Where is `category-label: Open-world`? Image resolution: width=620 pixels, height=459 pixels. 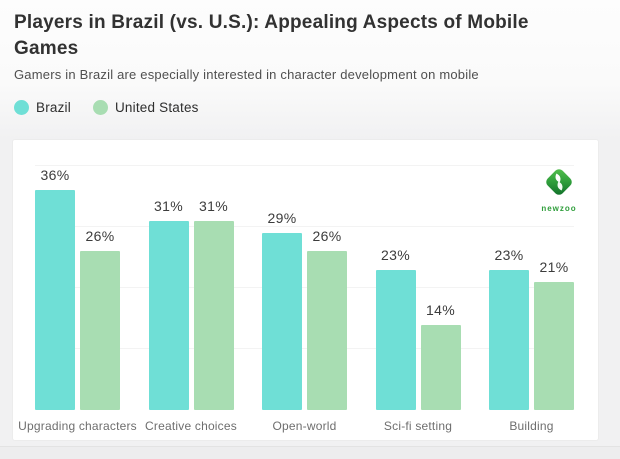 category-label: Open-world is located at coordinates (304, 426).